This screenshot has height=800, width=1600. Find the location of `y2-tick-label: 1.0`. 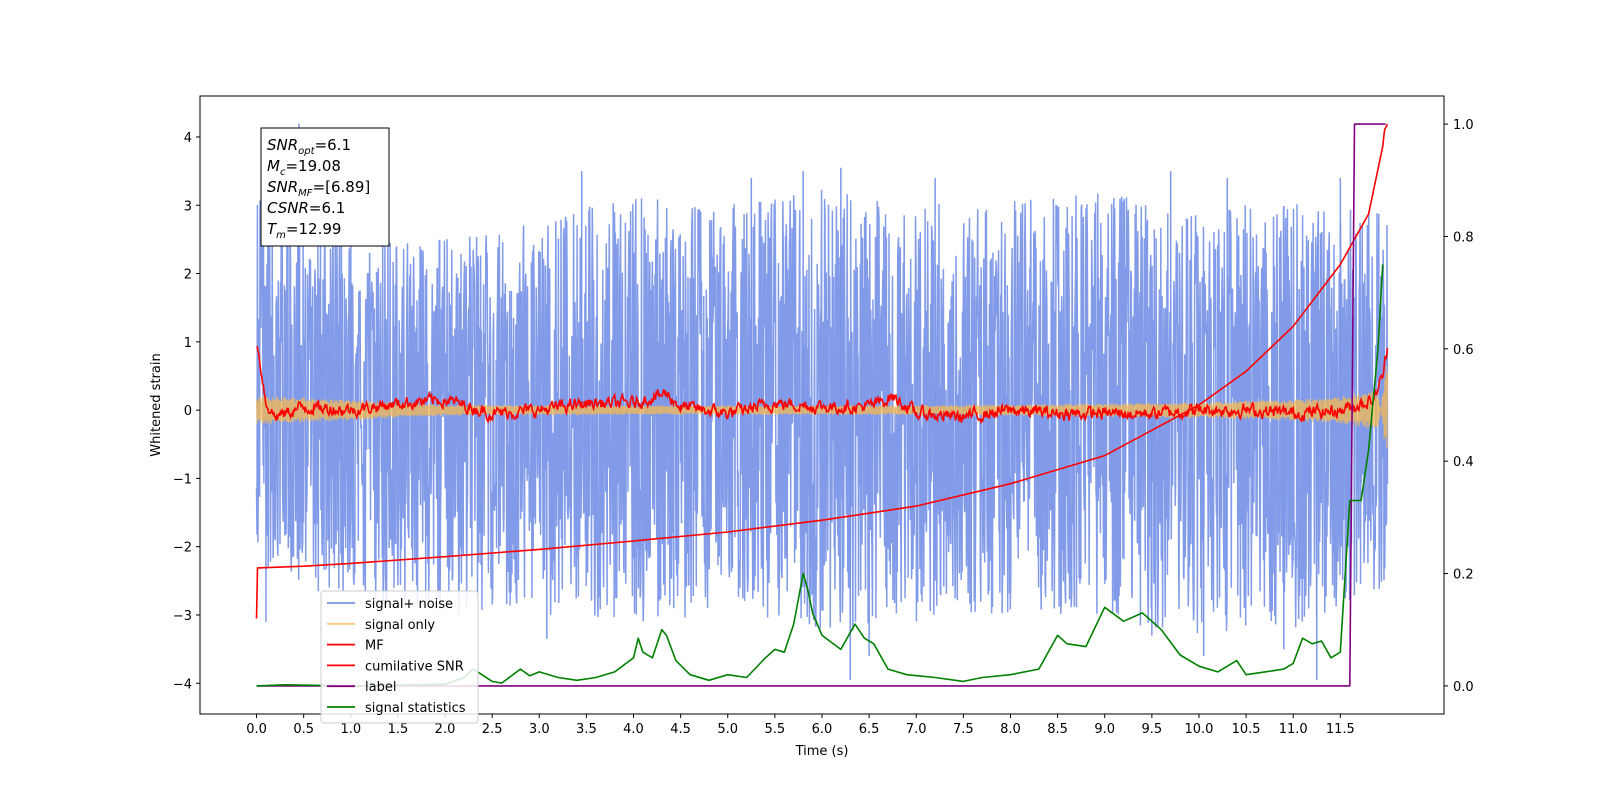

y2-tick-label: 1.0 is located at coordinates (1463, 125).